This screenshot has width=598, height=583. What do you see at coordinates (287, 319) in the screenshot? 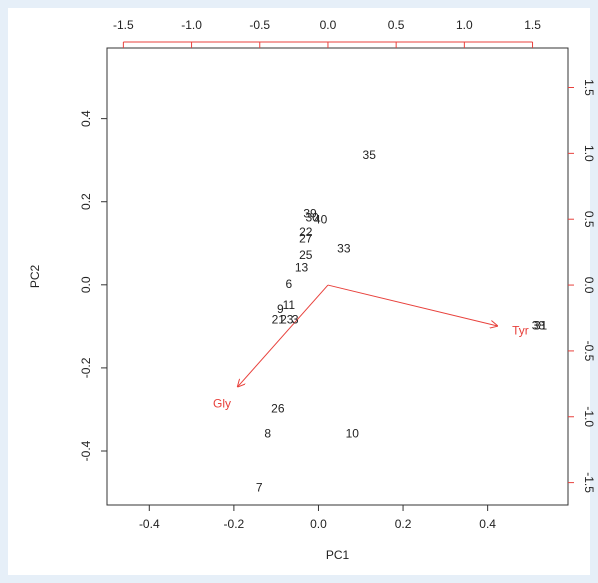
I see `point-label: 23` at bounding box center [287, 319].